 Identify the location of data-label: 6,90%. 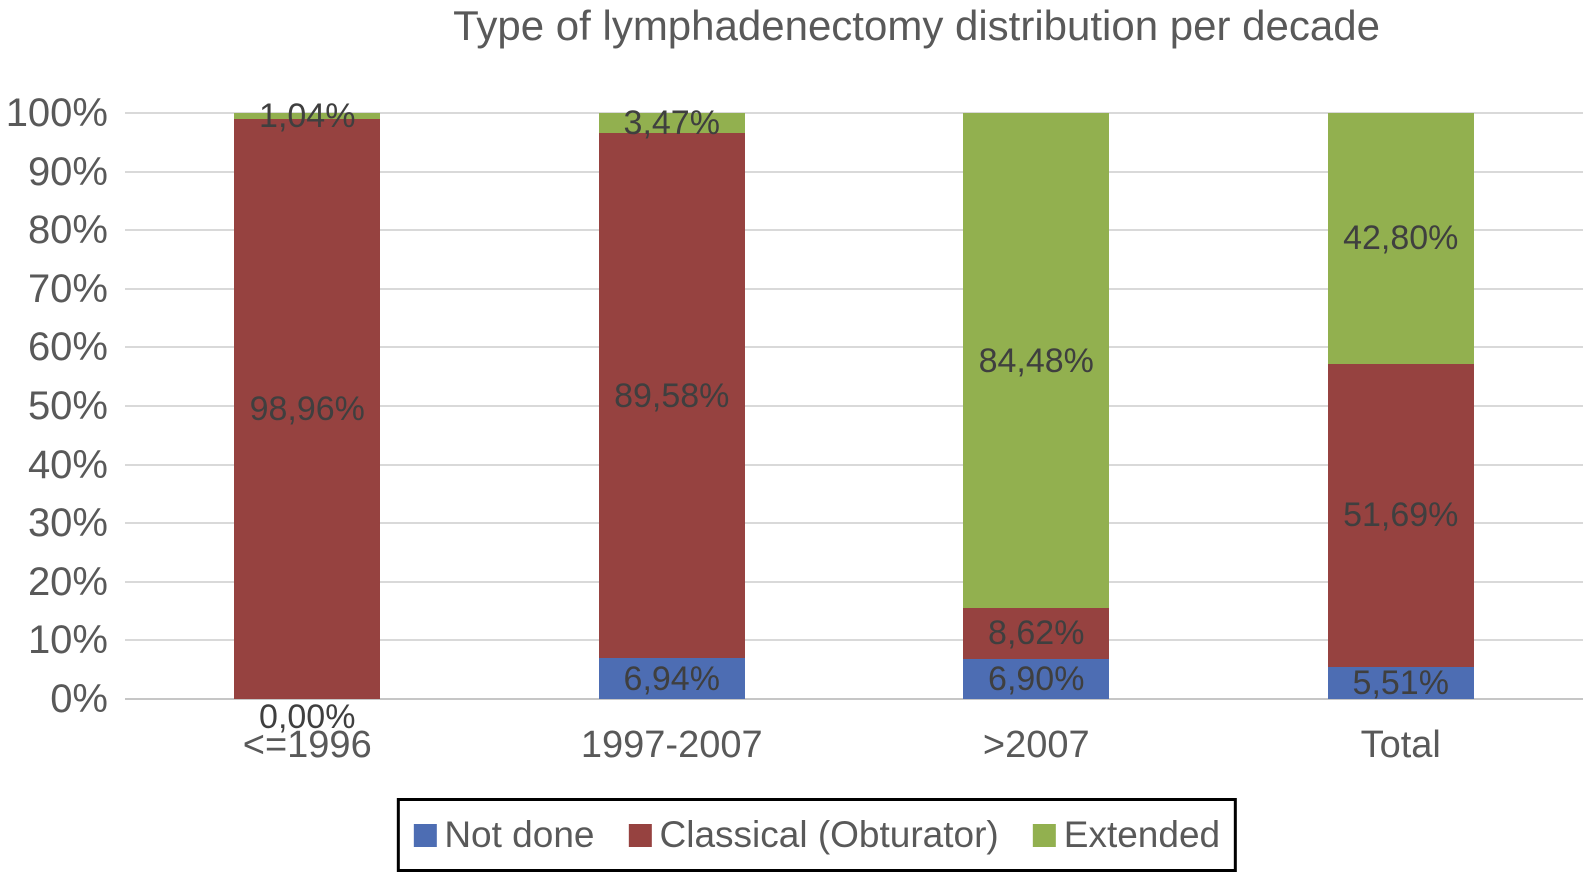
(1036, 678).